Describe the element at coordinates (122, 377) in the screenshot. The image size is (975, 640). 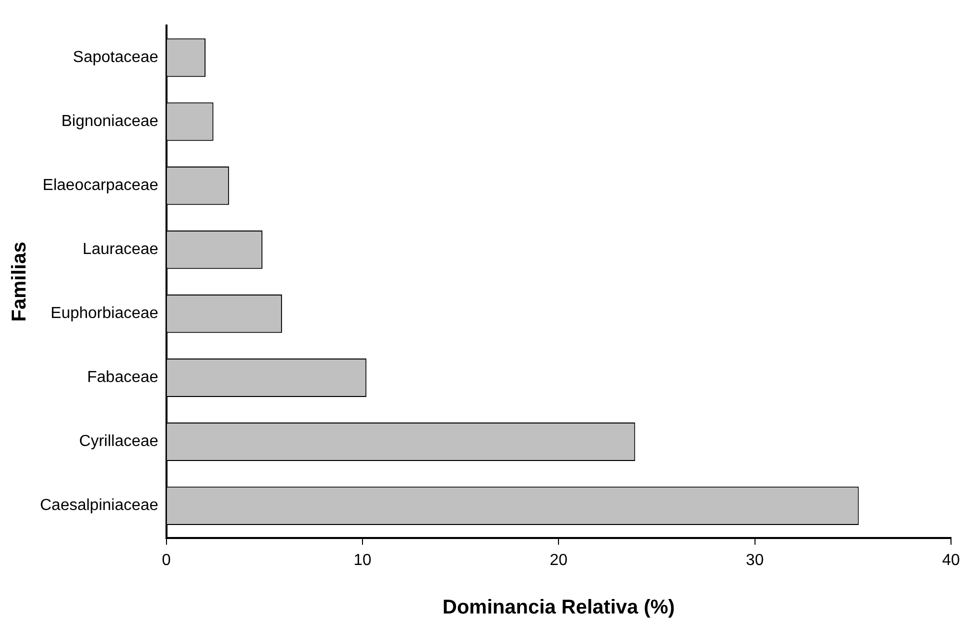
I see `y-tick-label: Fabaceae` at that location.